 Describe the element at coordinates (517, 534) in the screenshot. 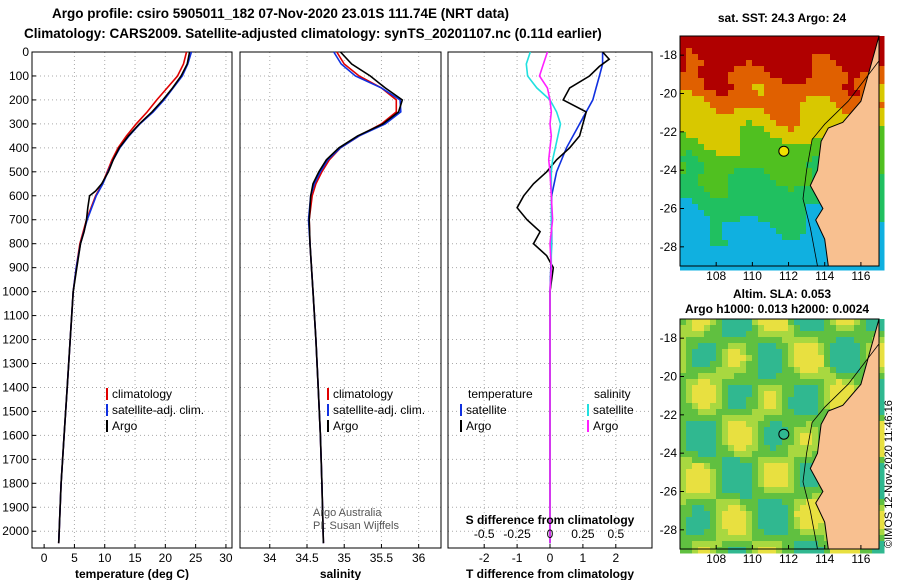

I see `s-tick-label: -0.25` at that location.